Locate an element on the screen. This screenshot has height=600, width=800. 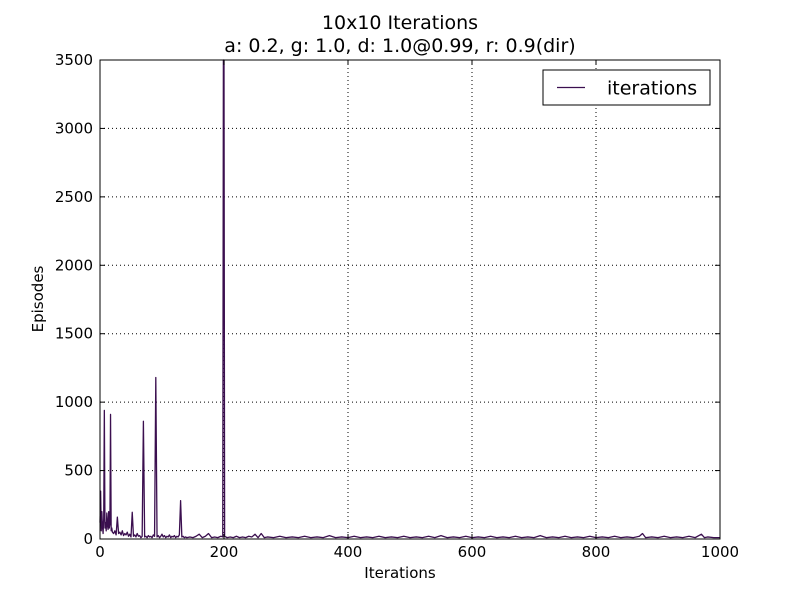
y-tick-label: 1000 is located at coordinates (74, 402).